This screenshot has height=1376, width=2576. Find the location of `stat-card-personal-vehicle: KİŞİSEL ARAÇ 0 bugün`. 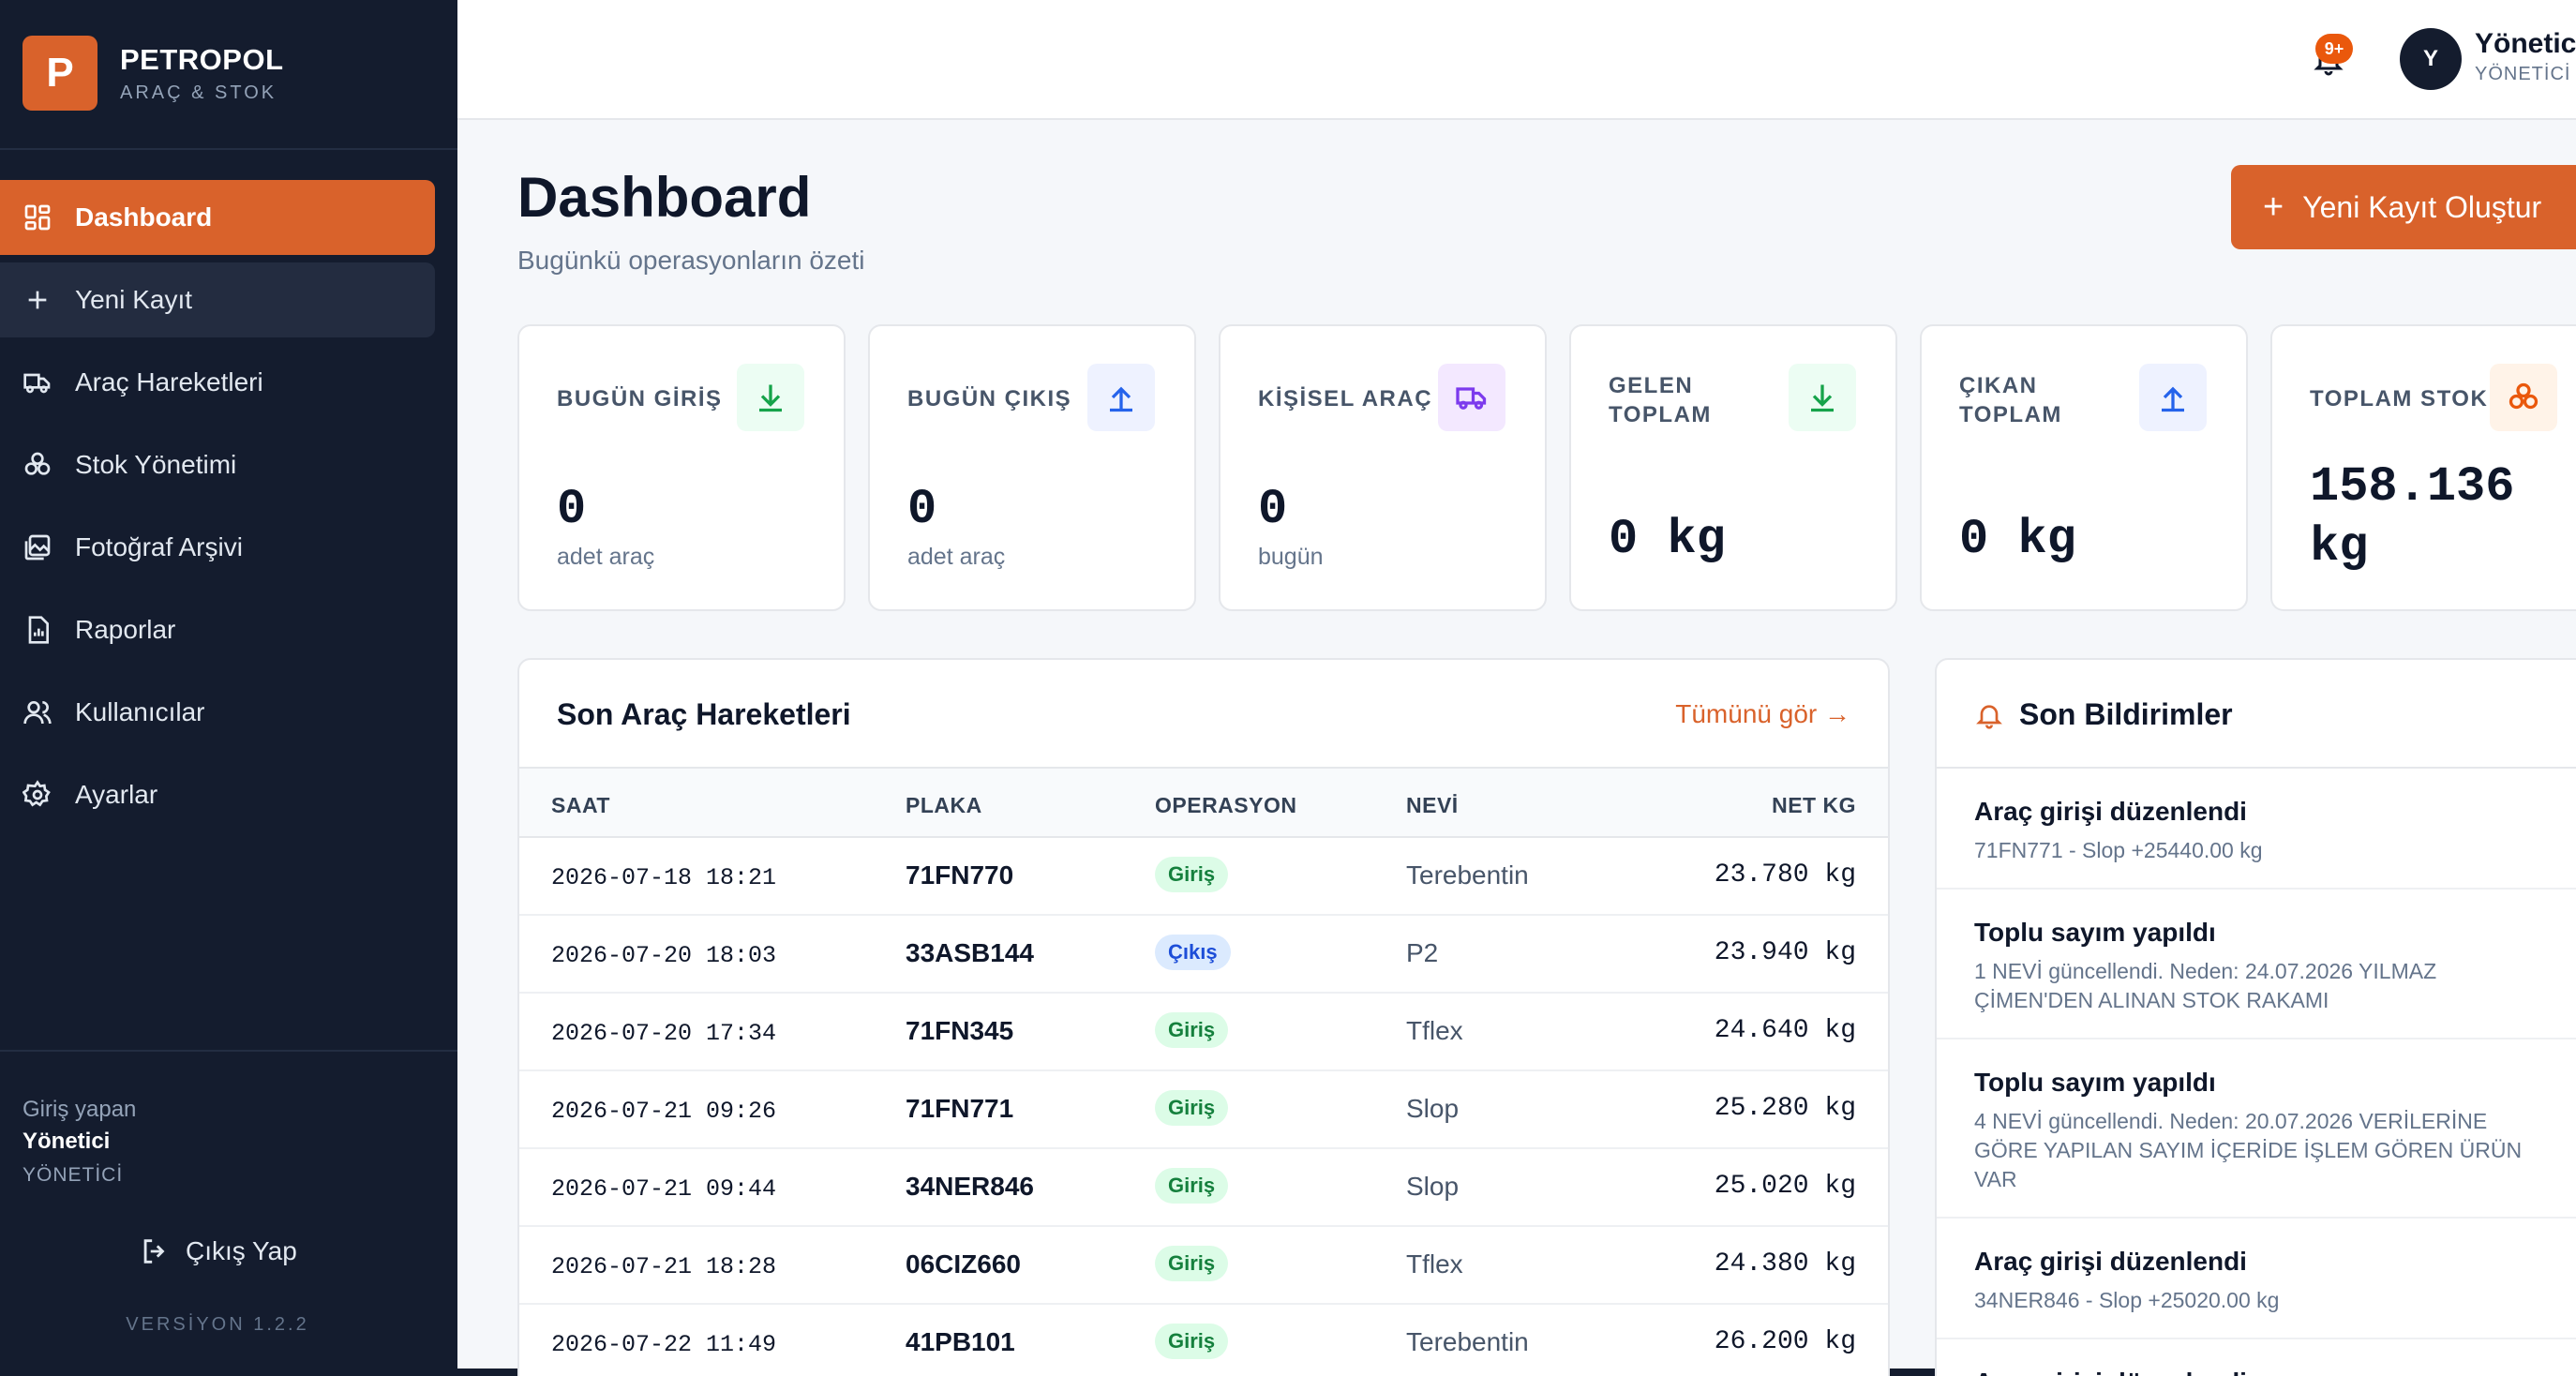

stat-card-personal-vehicle: KİŞİSEL ARAÇ 0 bugün is located at coordinates (1383, 467).